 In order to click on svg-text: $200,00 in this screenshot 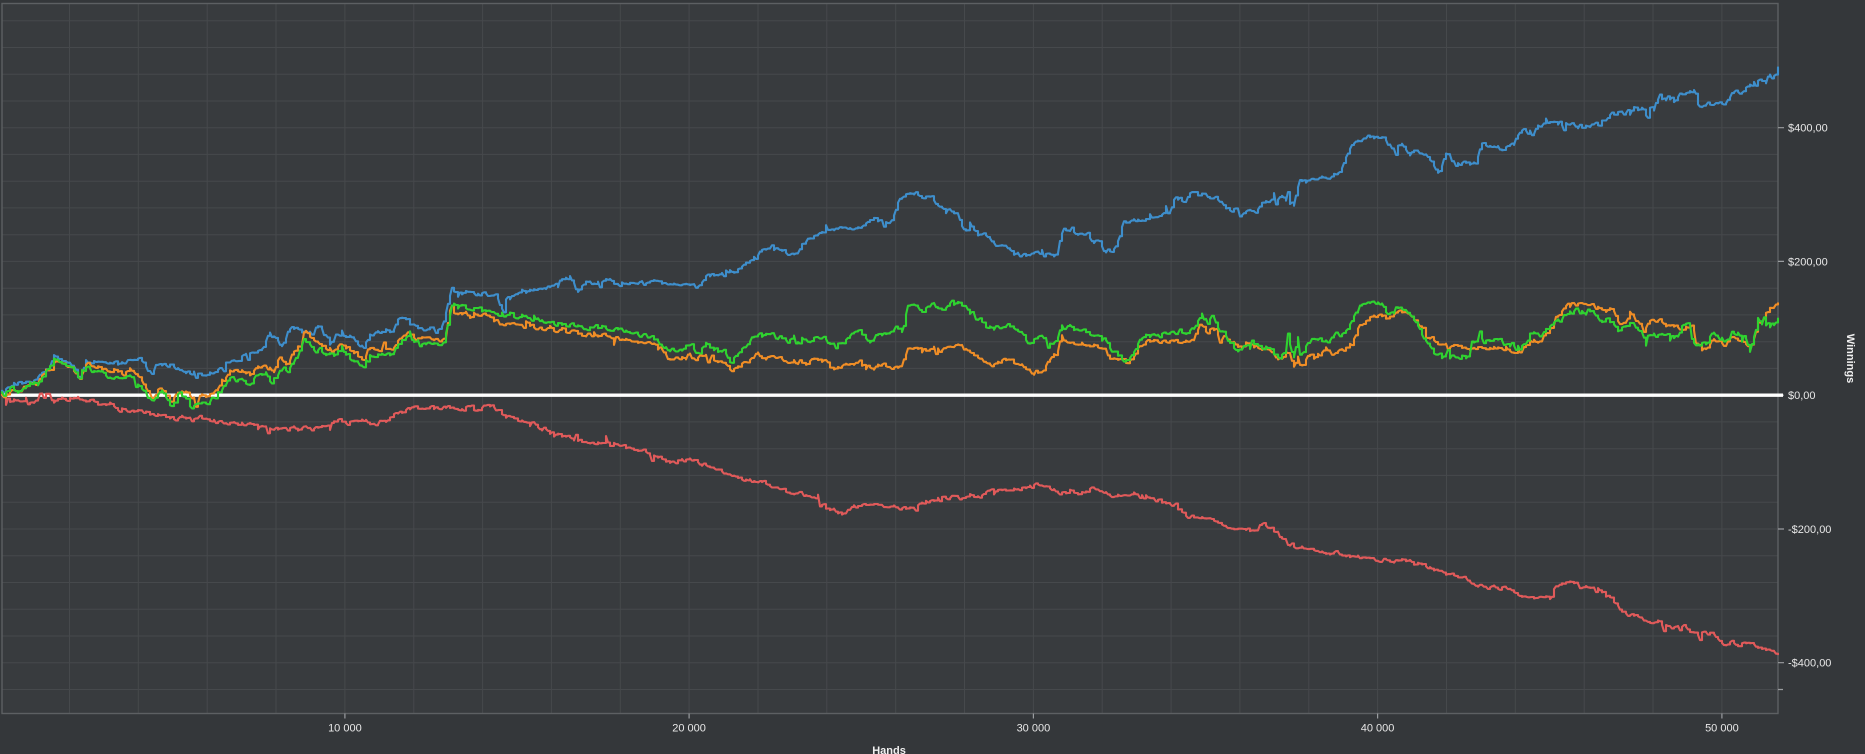, I will do `click(1808, 262)`.